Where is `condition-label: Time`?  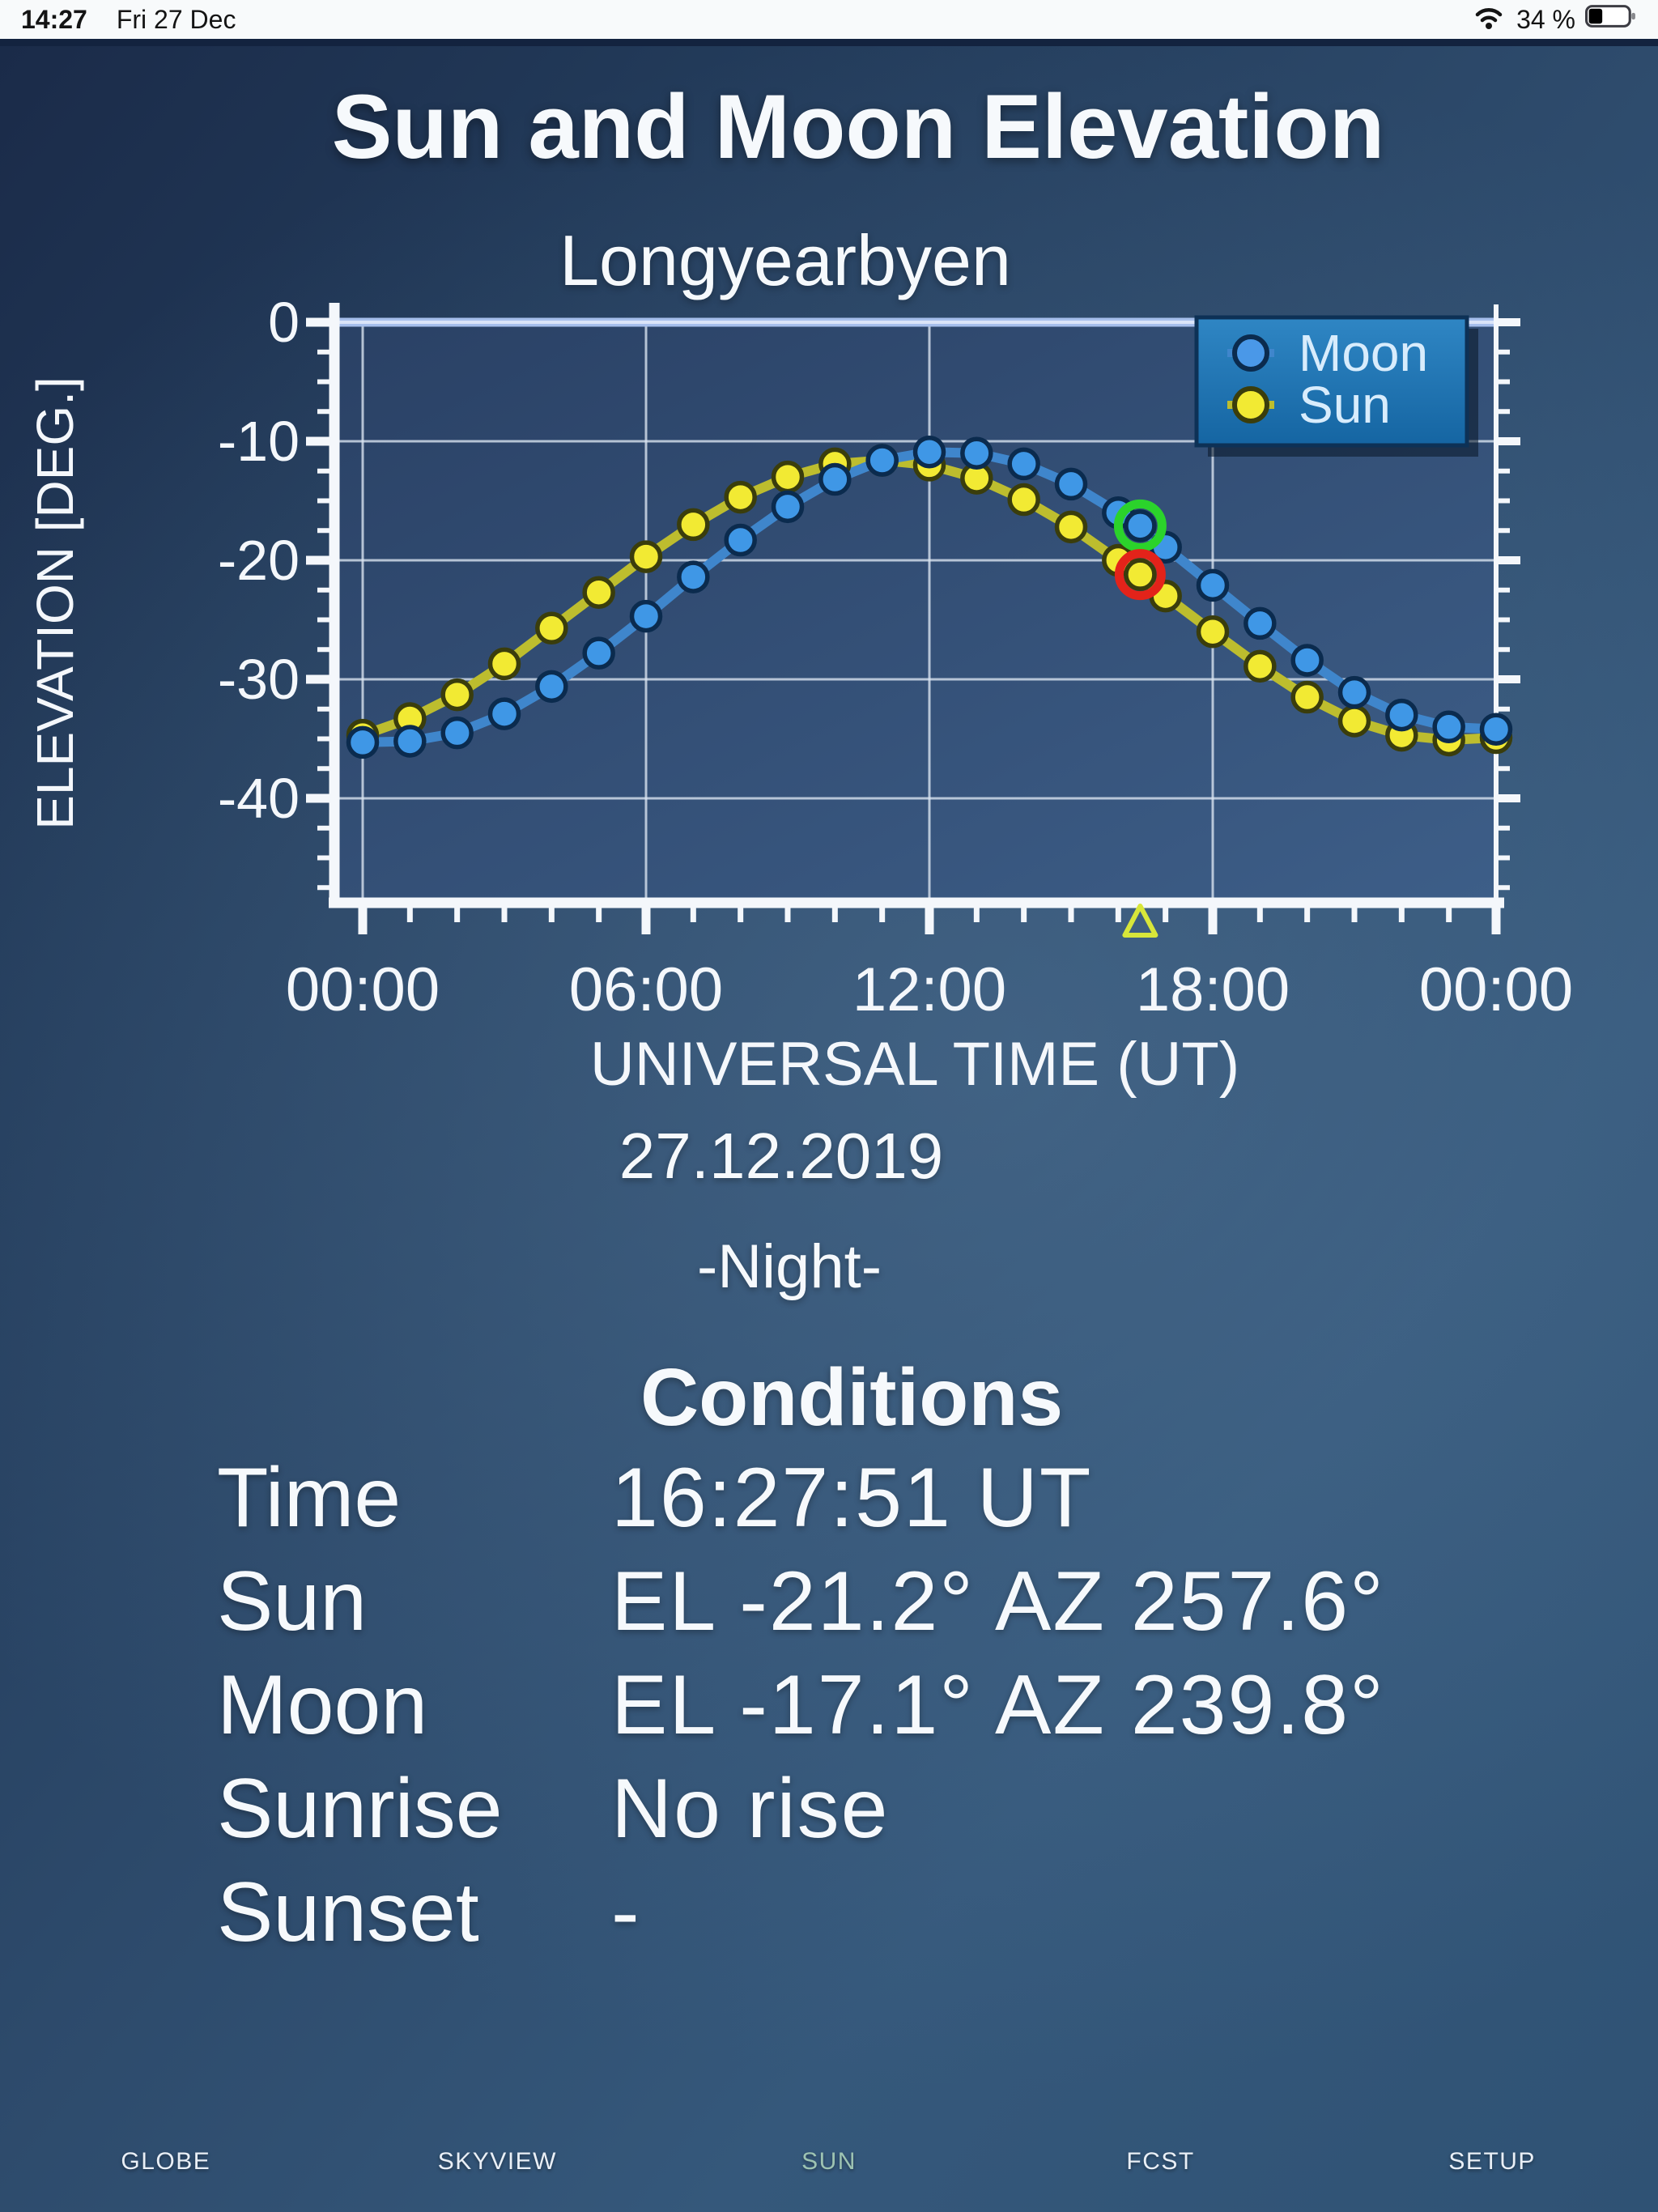
condition-label: Time is located at coordinates (309, 1498).